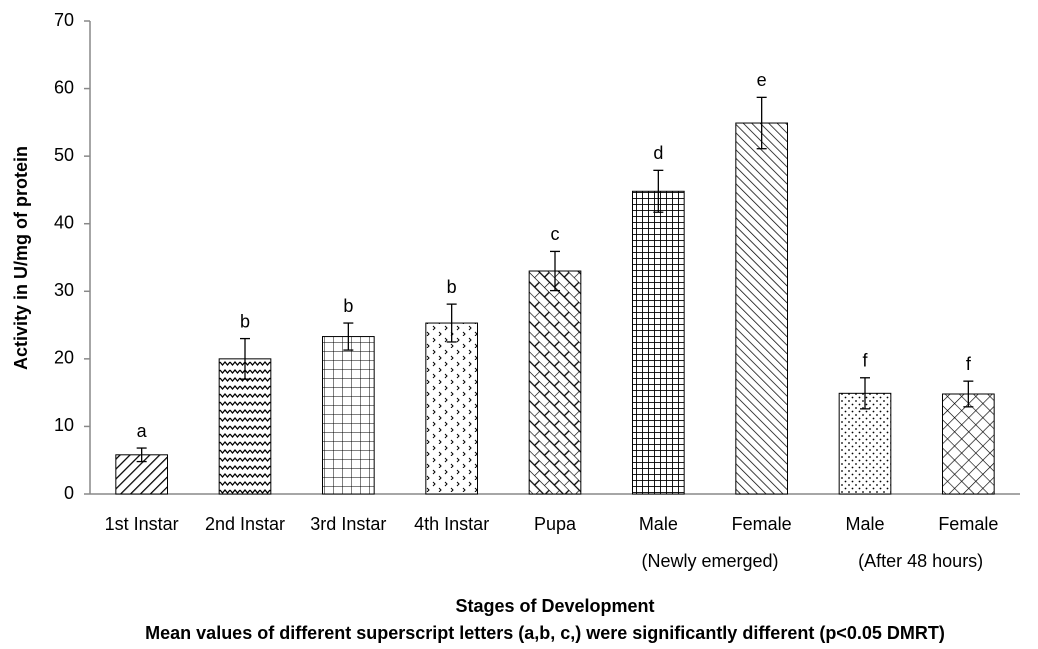 The width and height of the screenshot is (1038, 649). Describe the element at coordinates (142, 524) in the screenshot. I see `x-tick-label: 1st Instar` at that location.